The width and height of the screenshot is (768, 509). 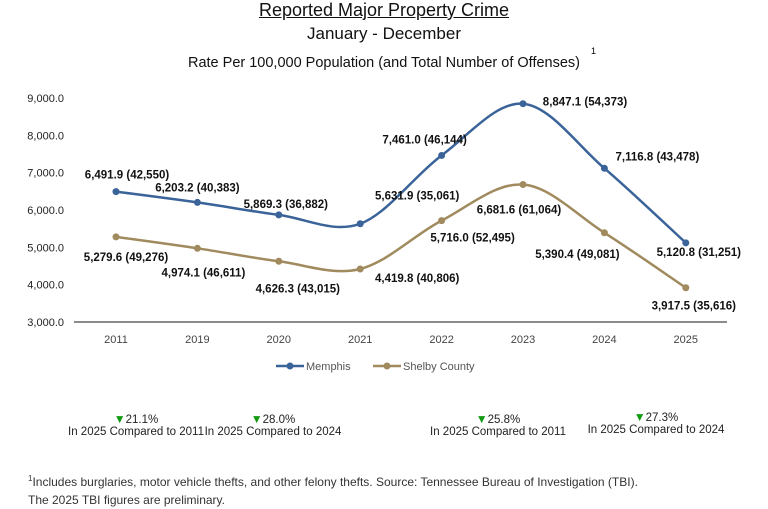 I want to click on footnote-sup: 1, so click(x=30, y=478).